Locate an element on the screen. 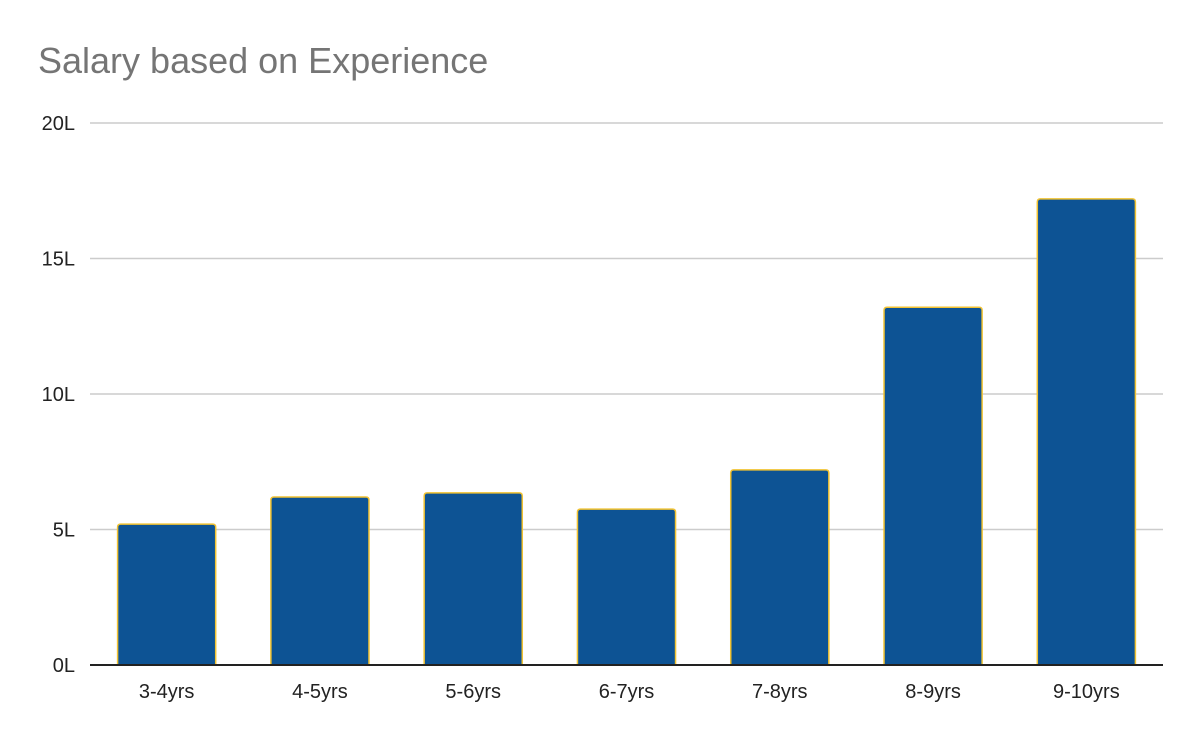 This screenshot has height=742, width=1200. bar-7-8yrs is located at coordinates (779, 567).